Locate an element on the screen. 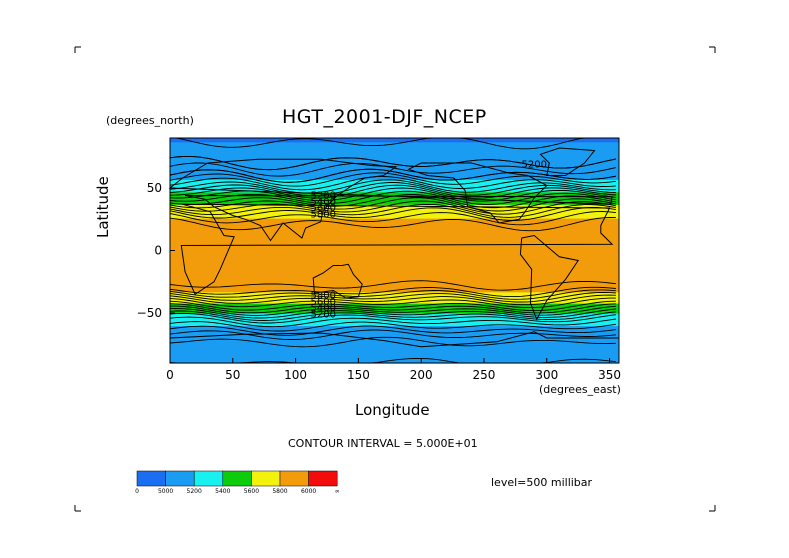  x-tick-label: 100 is located at coordinates (295, 375).